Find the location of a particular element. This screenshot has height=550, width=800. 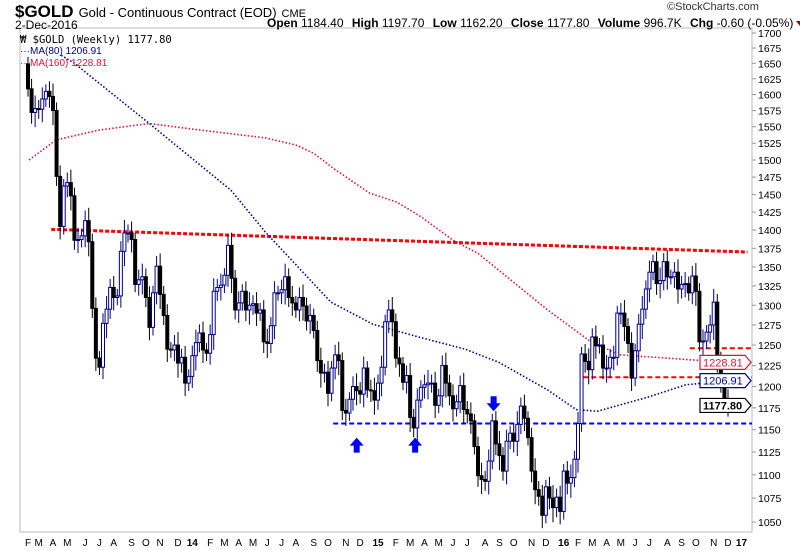

x-tick-label: A is located at coordinates (238, 543).